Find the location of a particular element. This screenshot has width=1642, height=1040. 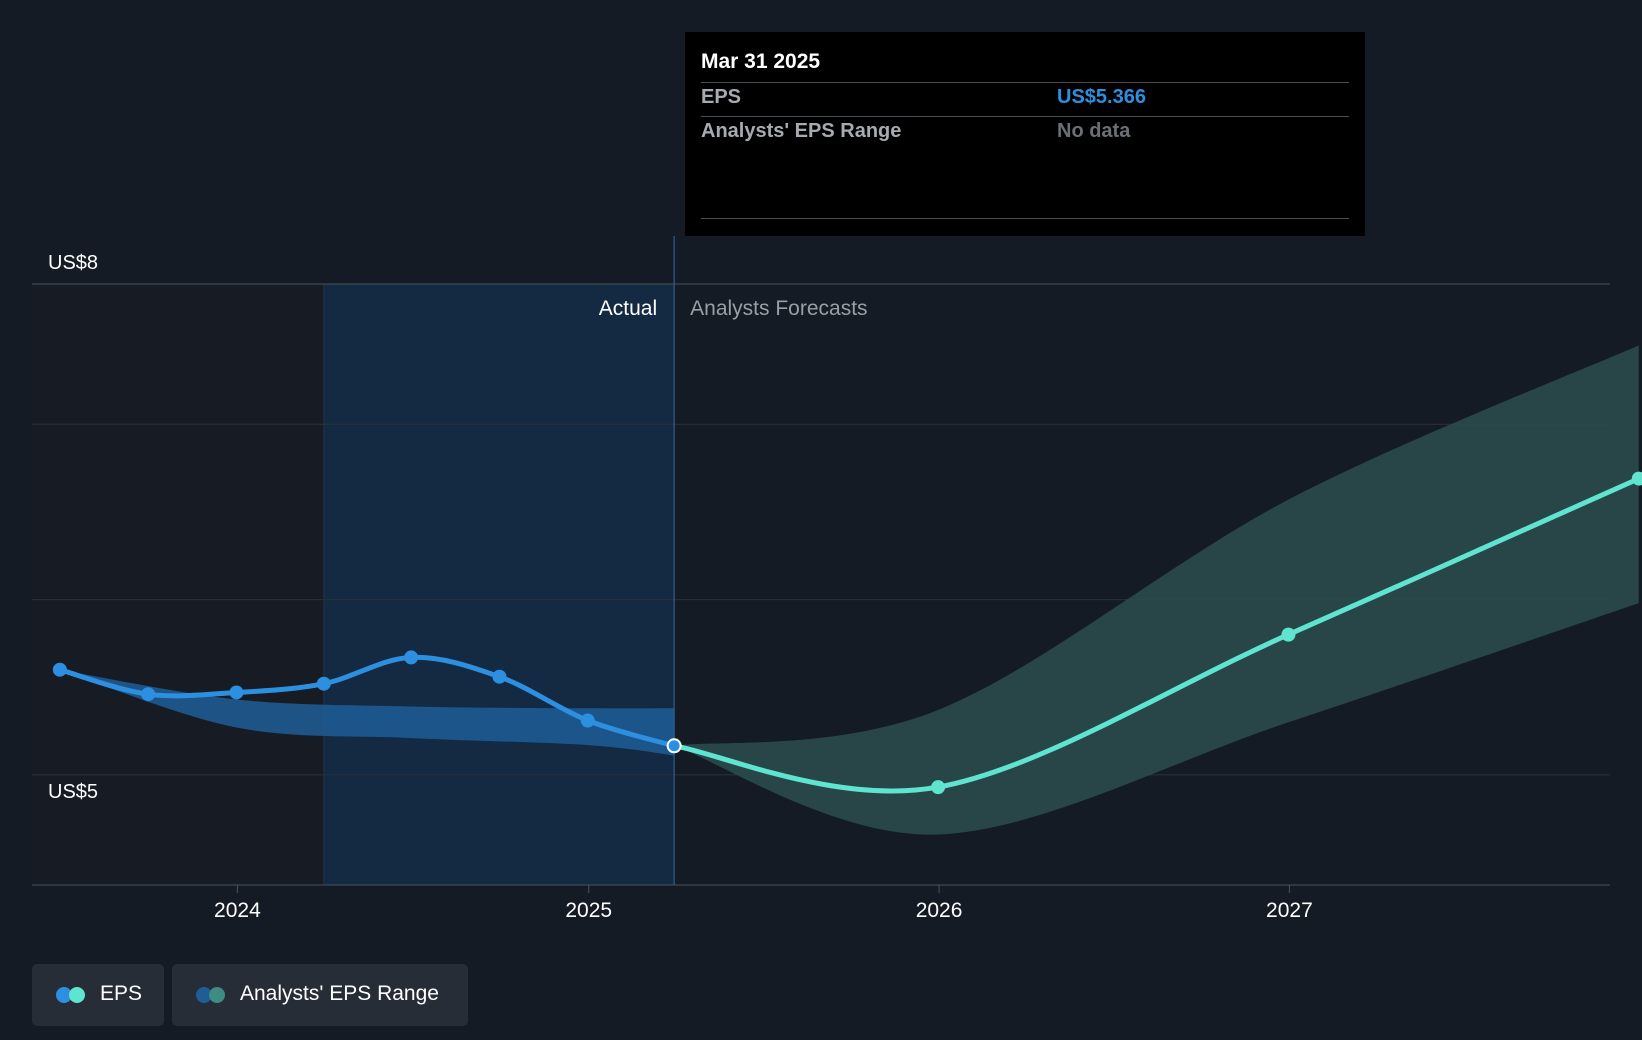

x-tick-label: 2025 is located at coordinates (588, 910).